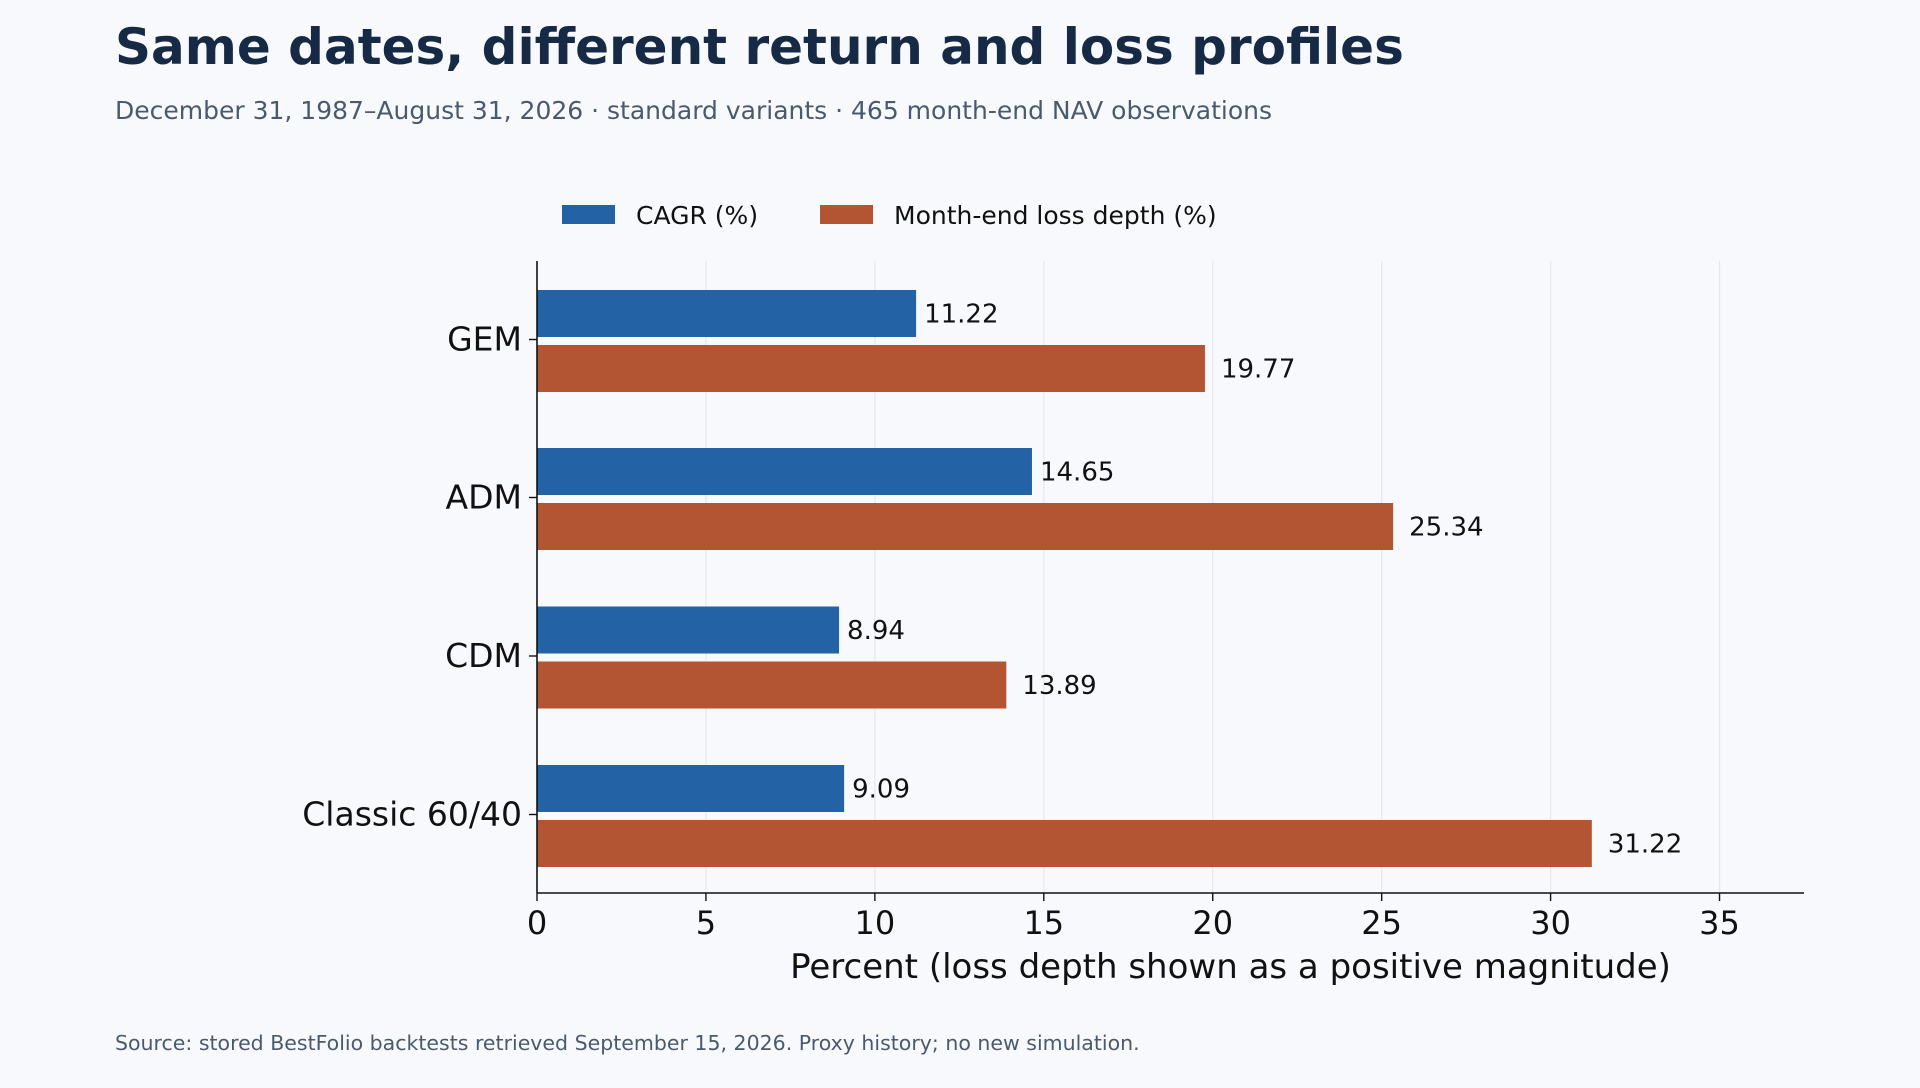 This screenshot has width=1920, height=1088. What do you see at coordinates (784, 471) in the screenshot?
I see `bar-cagr-adm` at bounding box center [784, 471].